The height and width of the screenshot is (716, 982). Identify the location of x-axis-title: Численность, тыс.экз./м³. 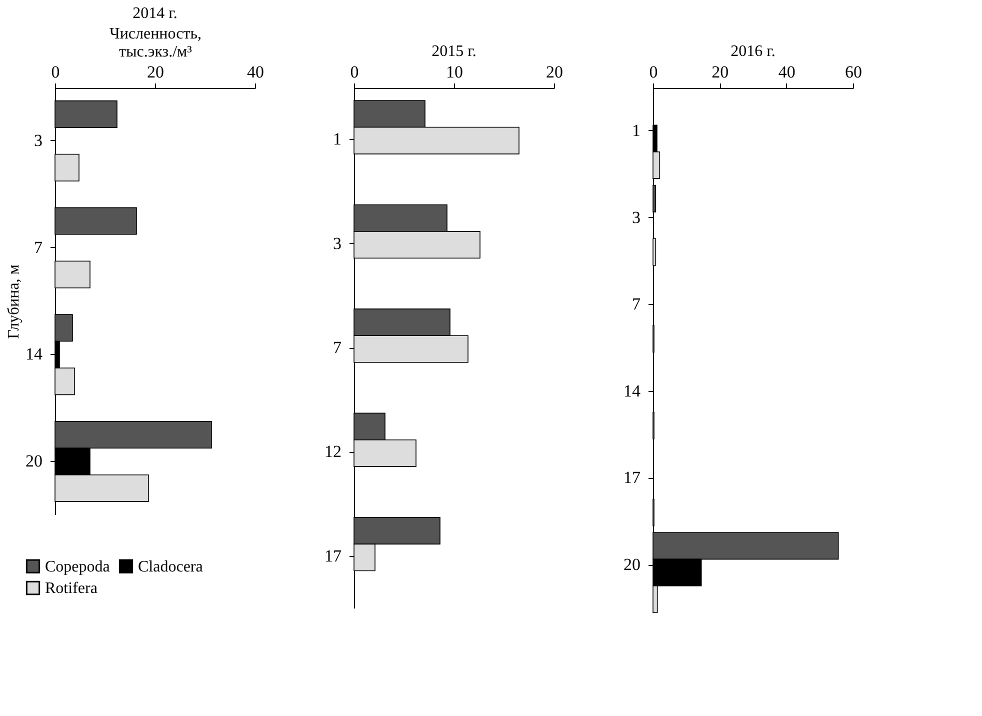
(155, 43).